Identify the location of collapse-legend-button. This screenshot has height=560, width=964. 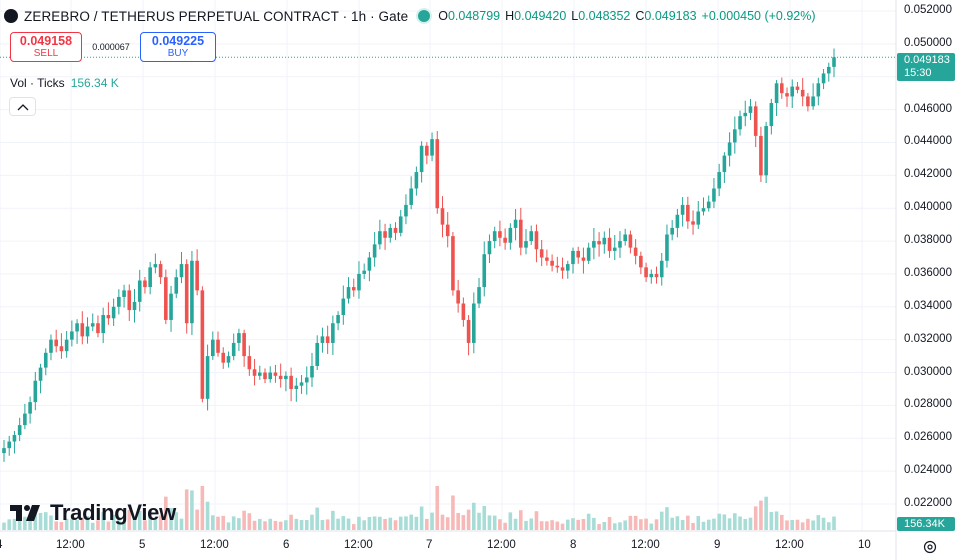
(22, 106).